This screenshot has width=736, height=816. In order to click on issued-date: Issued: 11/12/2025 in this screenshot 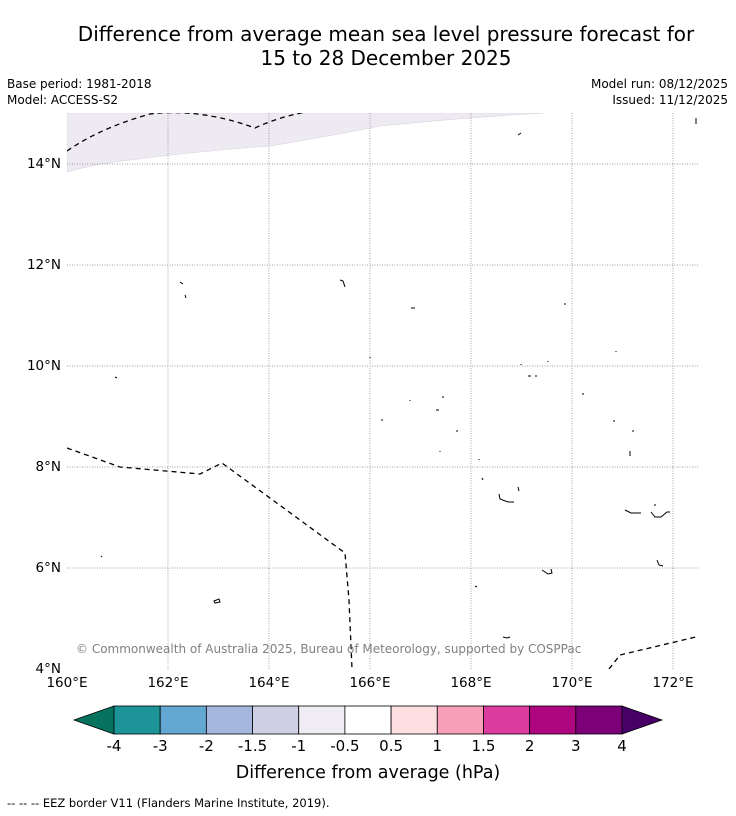, I will do `click(670, 100)`.